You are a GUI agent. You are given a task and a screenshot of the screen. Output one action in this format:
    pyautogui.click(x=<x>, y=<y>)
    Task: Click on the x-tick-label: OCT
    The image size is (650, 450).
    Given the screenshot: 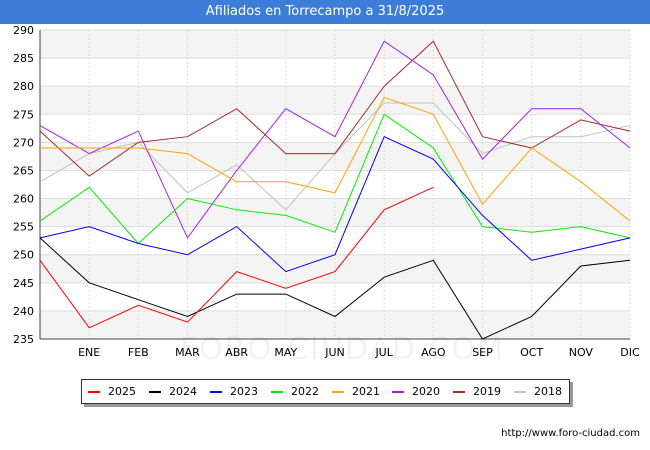 What is the action you would take?
    pyautogui.click(x=531, y=352)
    